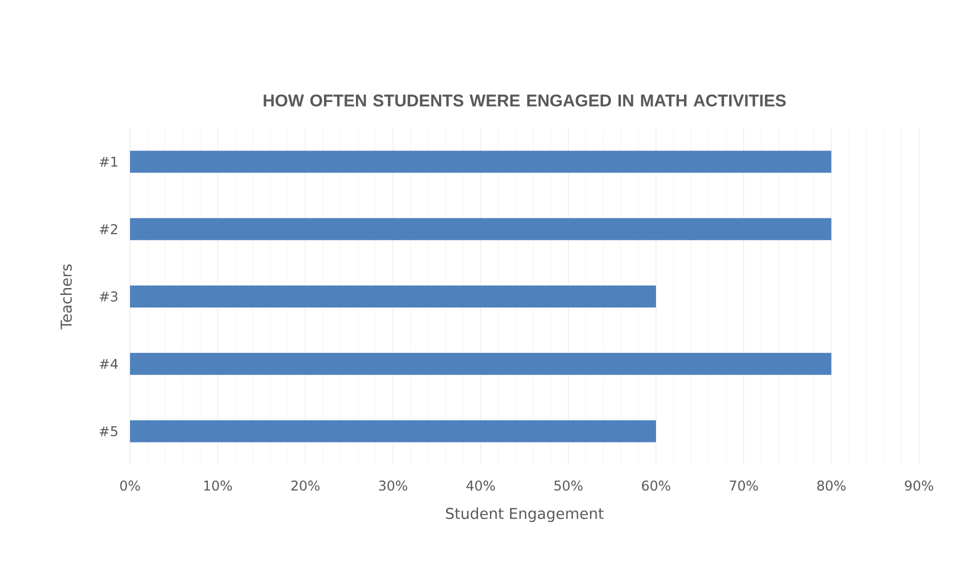  I want to click on x-tick-label: 90%, so click(919, 485).